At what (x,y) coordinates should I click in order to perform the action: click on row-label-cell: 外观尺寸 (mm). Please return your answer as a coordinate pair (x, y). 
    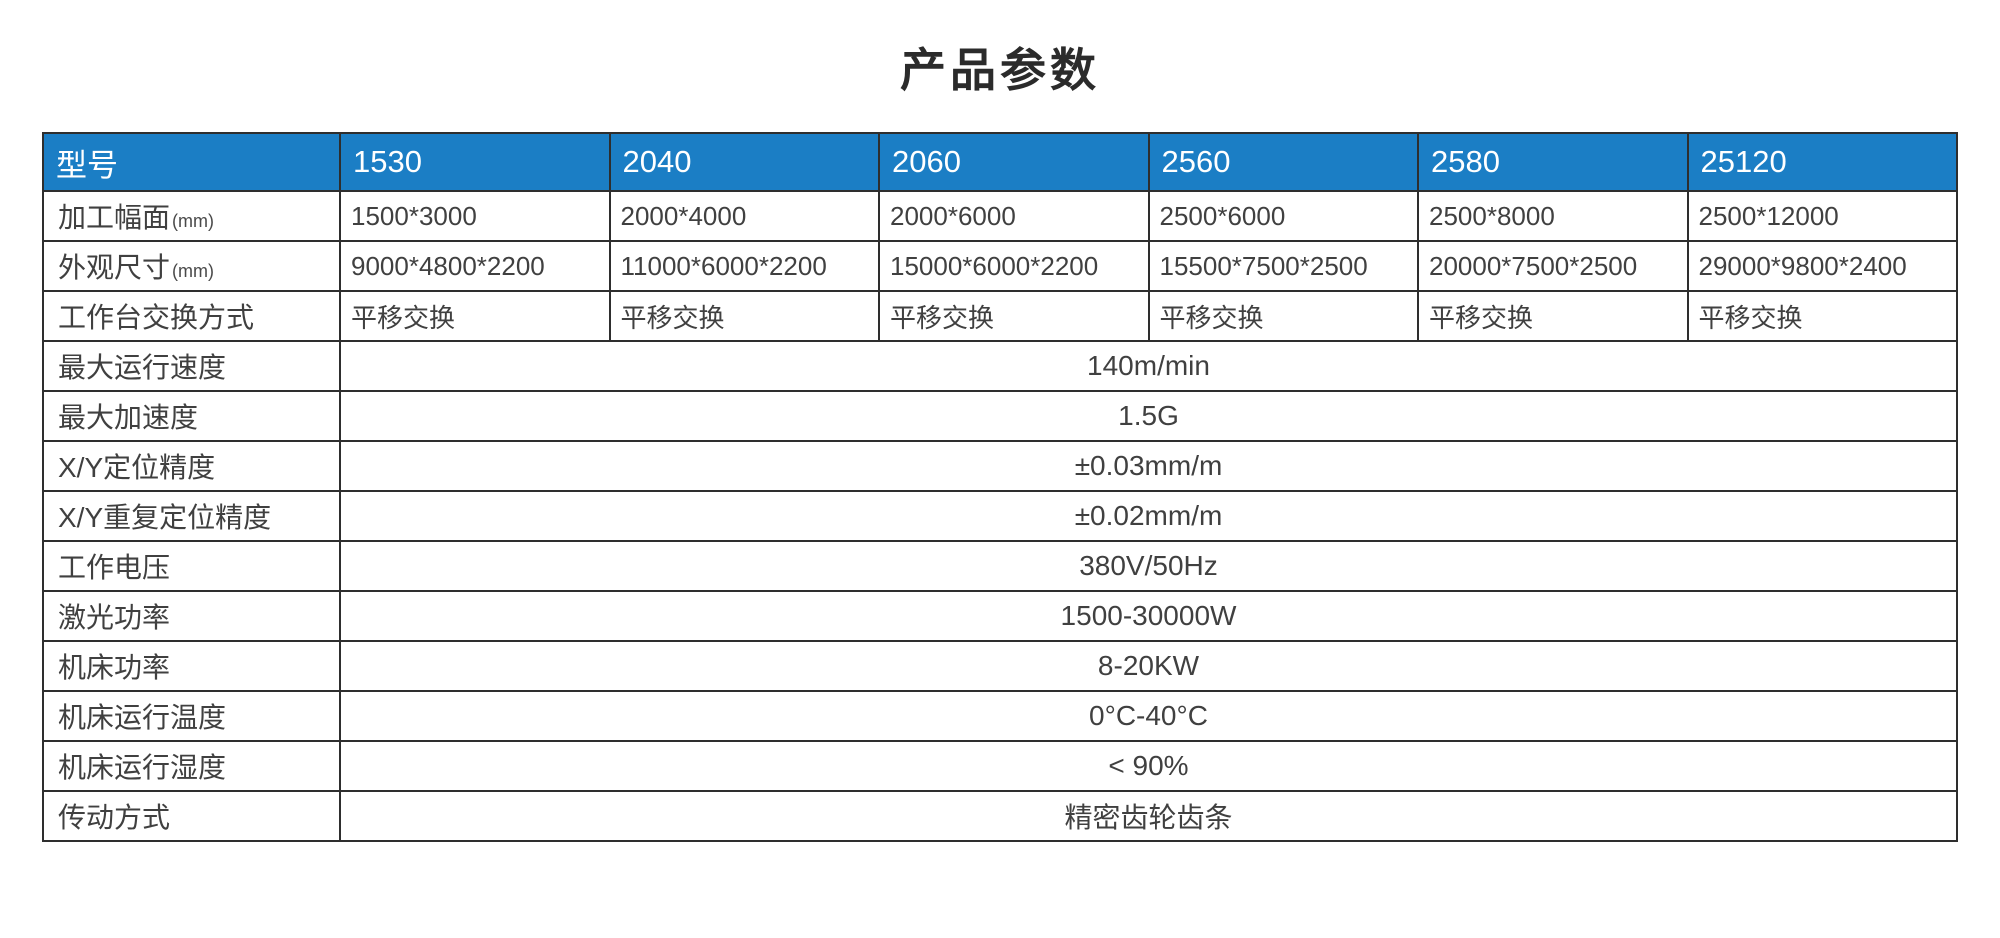
    Looking at the image, I should click on (191, 266).